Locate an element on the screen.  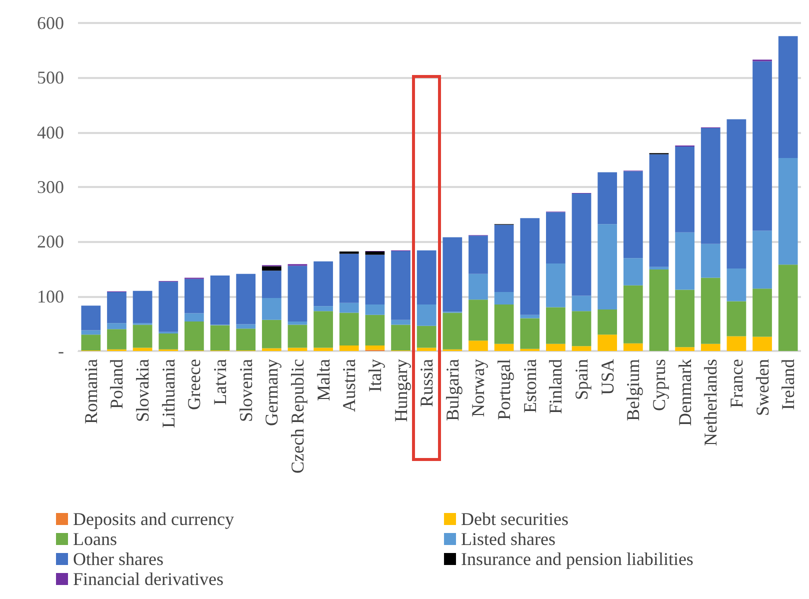
x-tick-label: Romania is located at coordinates (90, 391).